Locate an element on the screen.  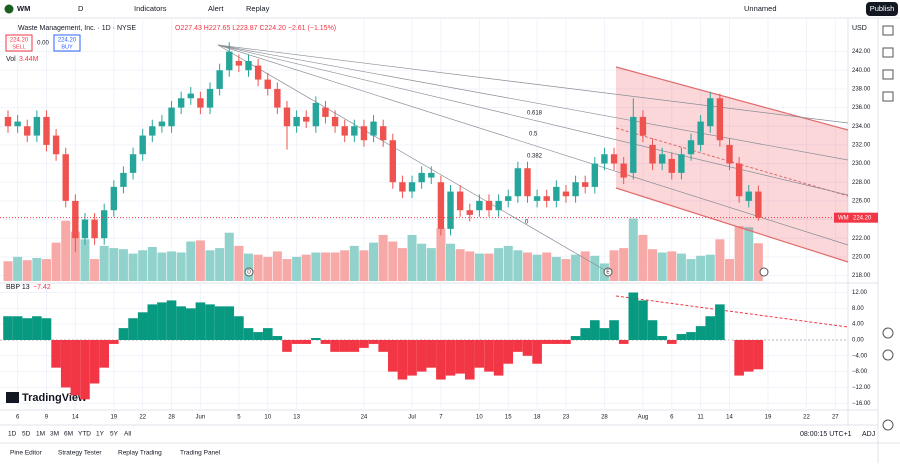
publish-label: Publish is located at coordinates (882, 8).